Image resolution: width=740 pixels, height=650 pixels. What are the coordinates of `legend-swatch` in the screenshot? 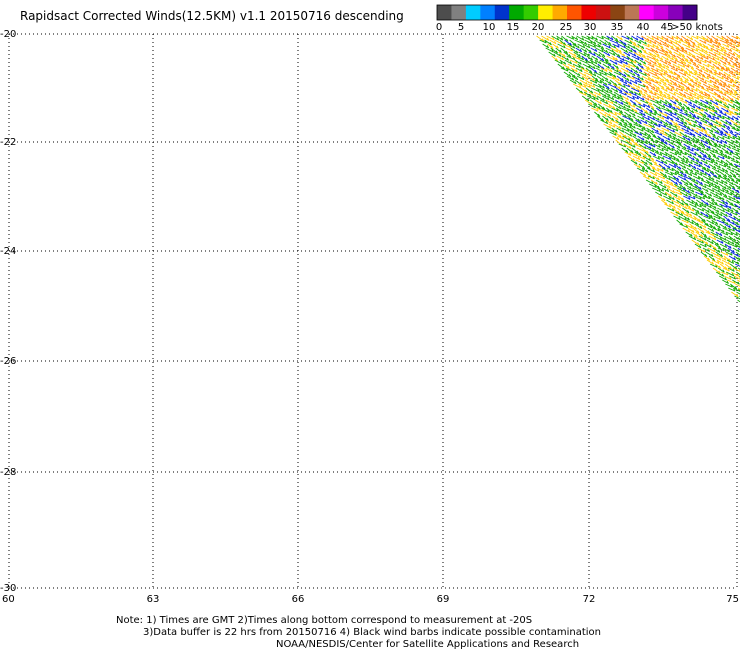 It's located at (661, 12).